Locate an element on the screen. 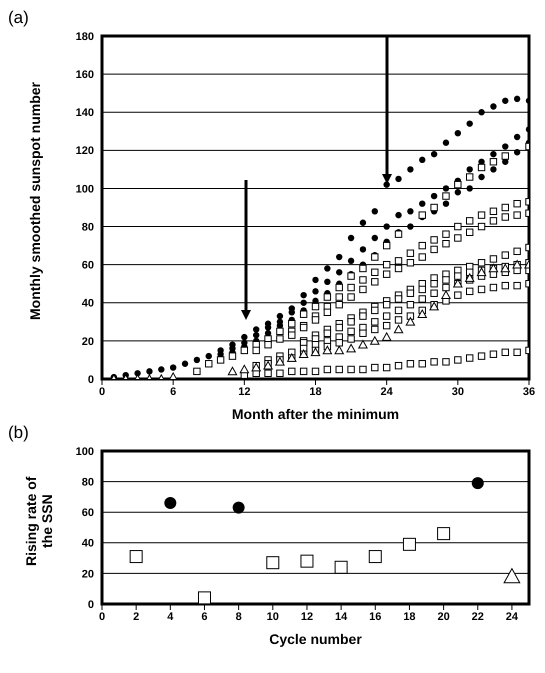  x-axis-title: Cycle number is located at coordinates (315, 639).